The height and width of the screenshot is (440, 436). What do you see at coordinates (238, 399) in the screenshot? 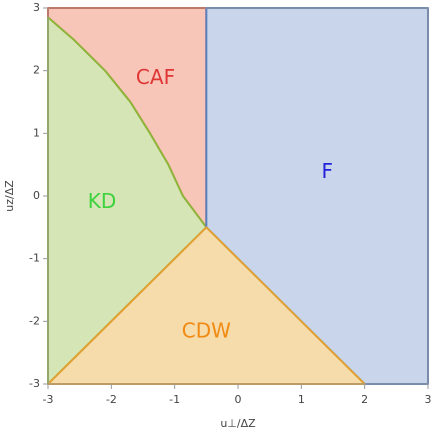
I see `x-tick-label: 0` at bounding box center [238, 399].